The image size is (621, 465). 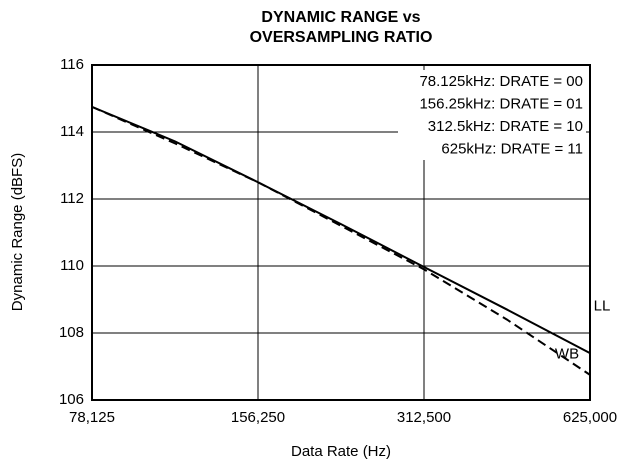 I want to click on x-tick-label: 78,125, so click(x=92, y=417).